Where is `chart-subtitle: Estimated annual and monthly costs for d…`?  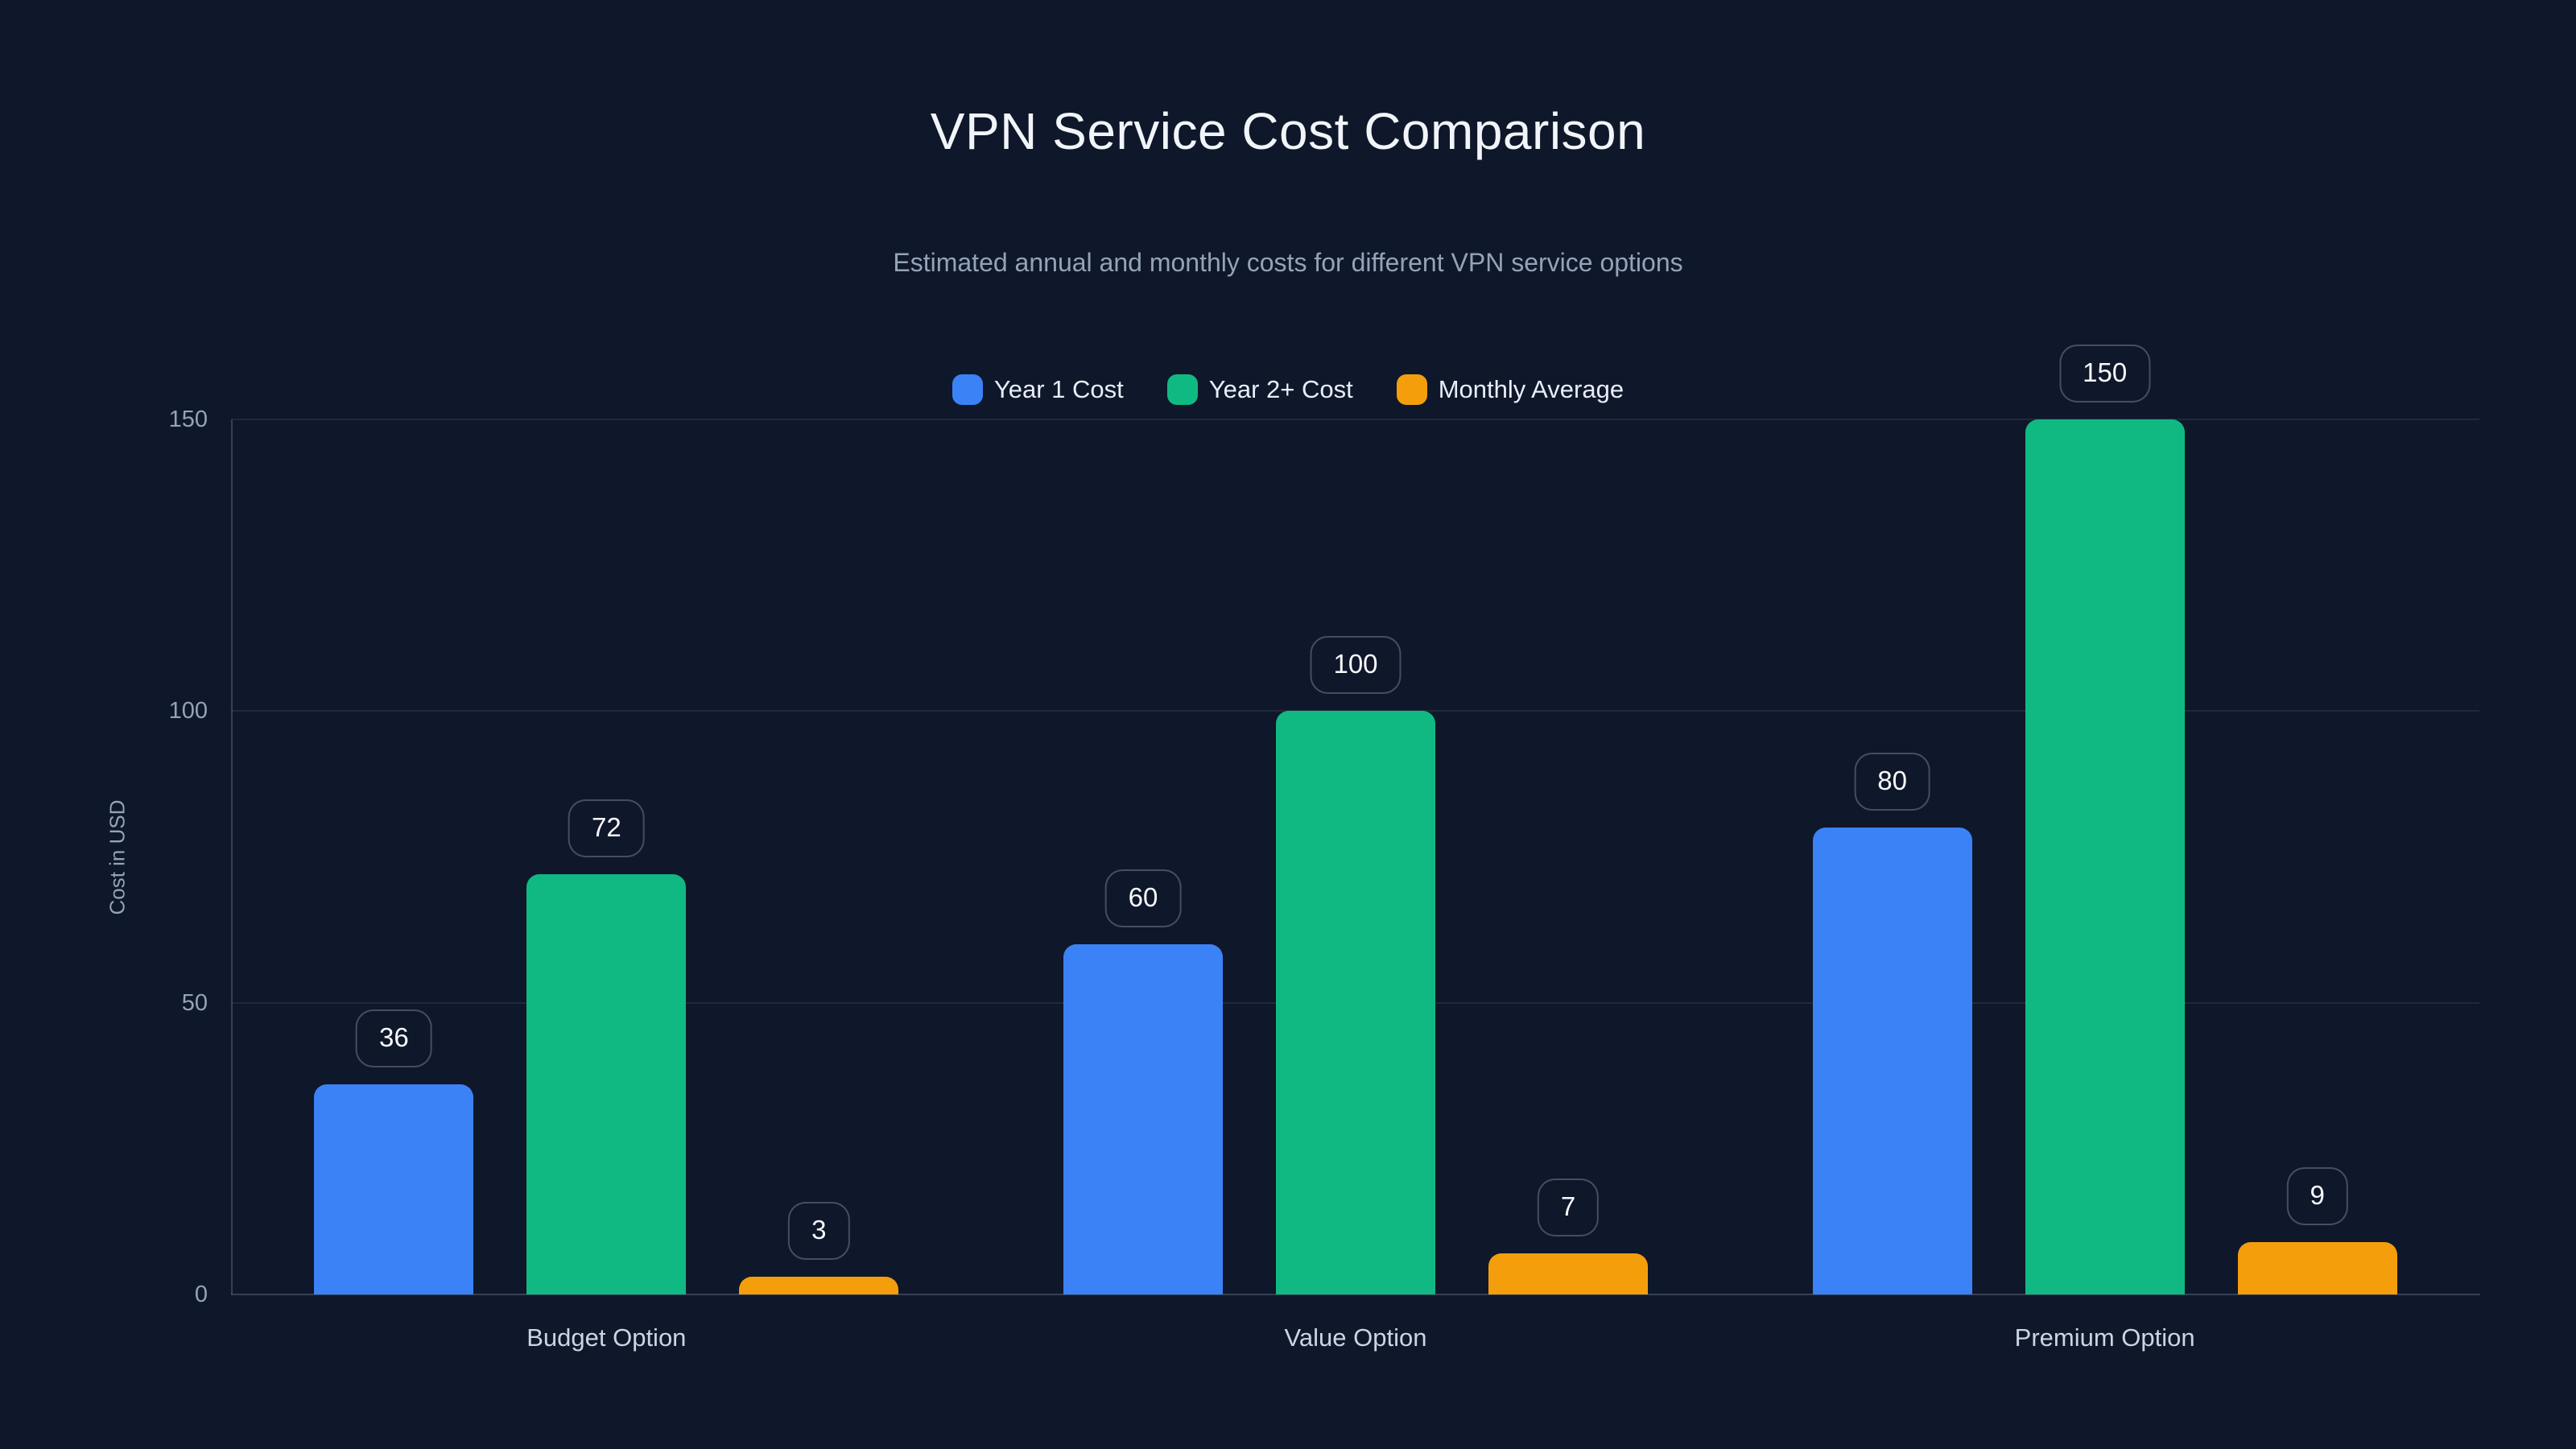 chart-subtitle: Estimated annual and monthly costs for d… is located at coordinates (1288, 262).